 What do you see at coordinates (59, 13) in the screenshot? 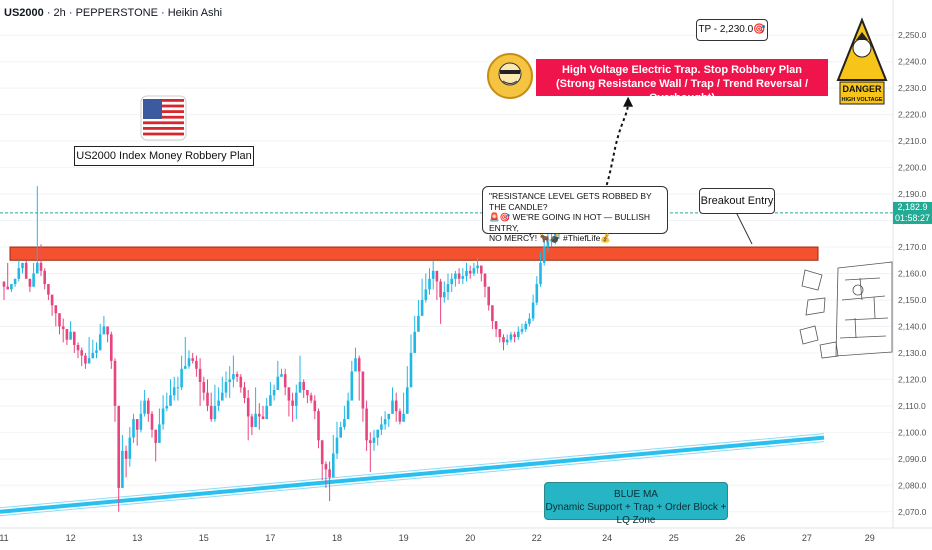
I see `interval-label: 2h` at bounding box center [59, 13].